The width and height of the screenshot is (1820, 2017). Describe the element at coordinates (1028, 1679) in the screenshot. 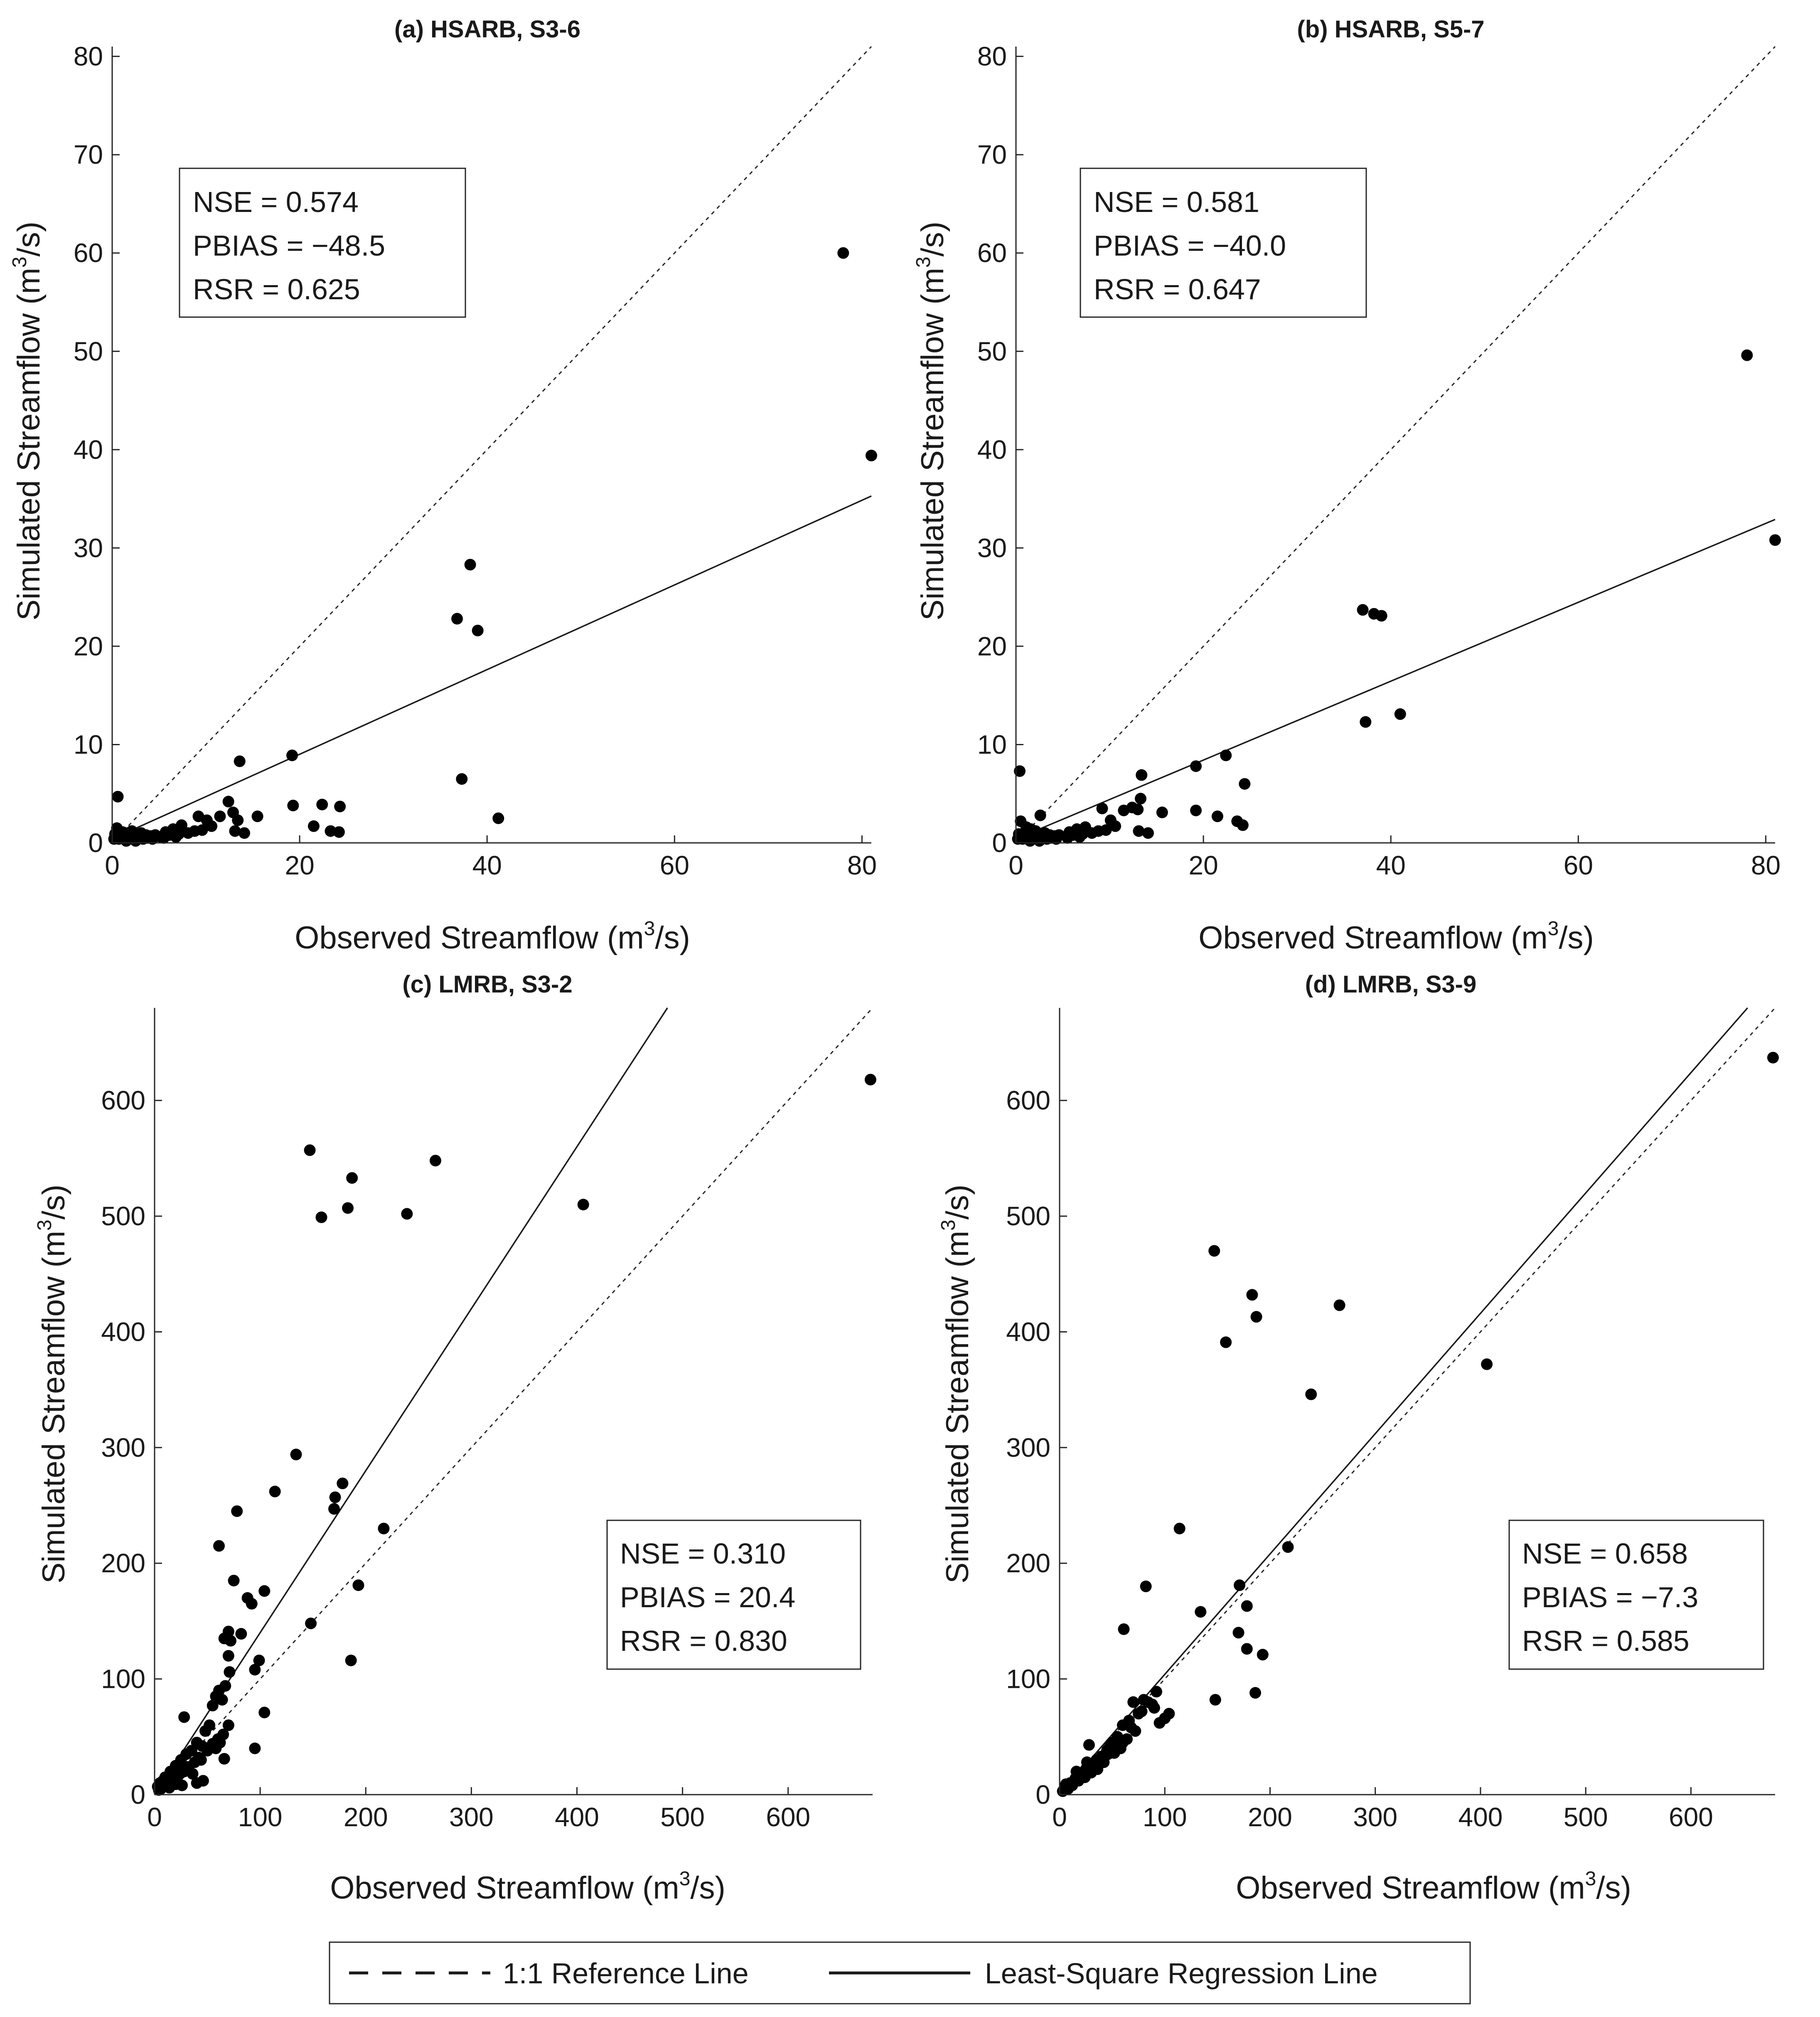

I see `y-tick-label: 100` at that location.